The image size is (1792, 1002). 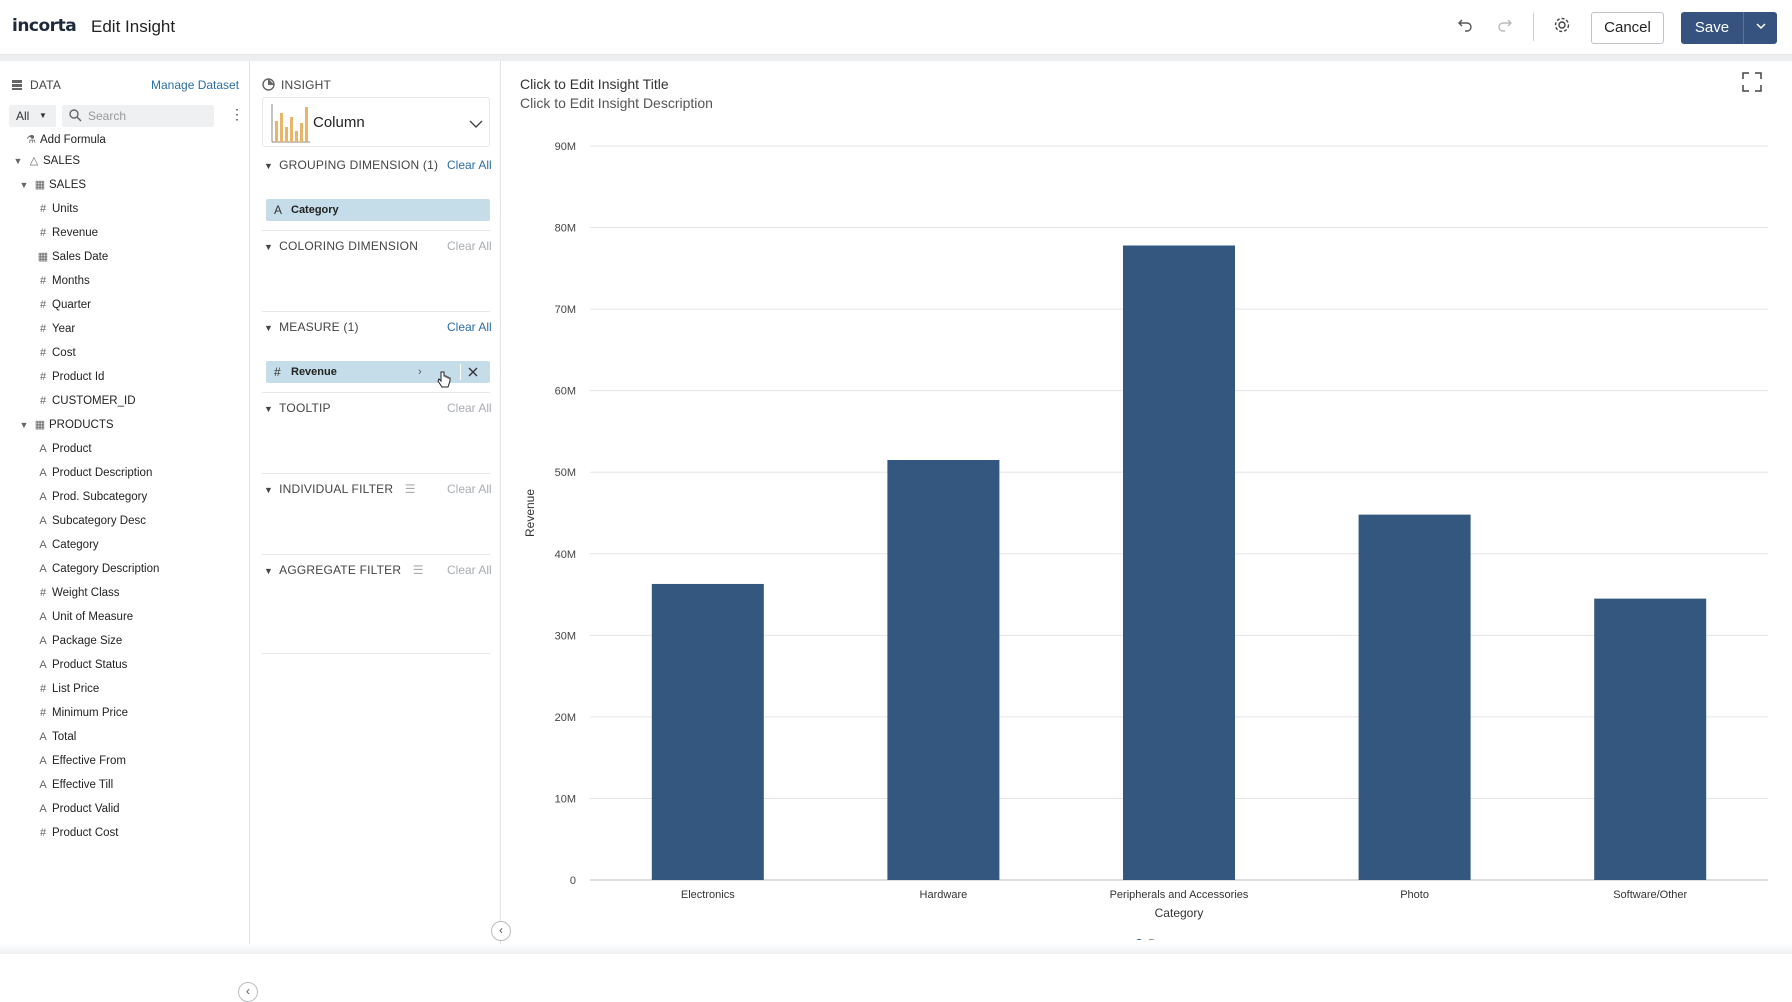 I want to click on field-item: A Effective From, so click(x=81, y=761).